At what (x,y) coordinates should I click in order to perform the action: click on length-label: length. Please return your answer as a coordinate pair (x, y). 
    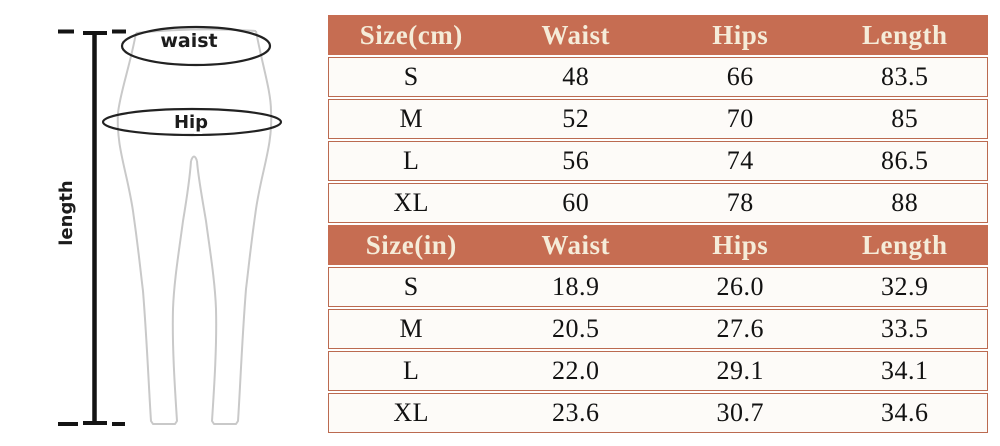
    Looking at the image, I should click on (66, 213).